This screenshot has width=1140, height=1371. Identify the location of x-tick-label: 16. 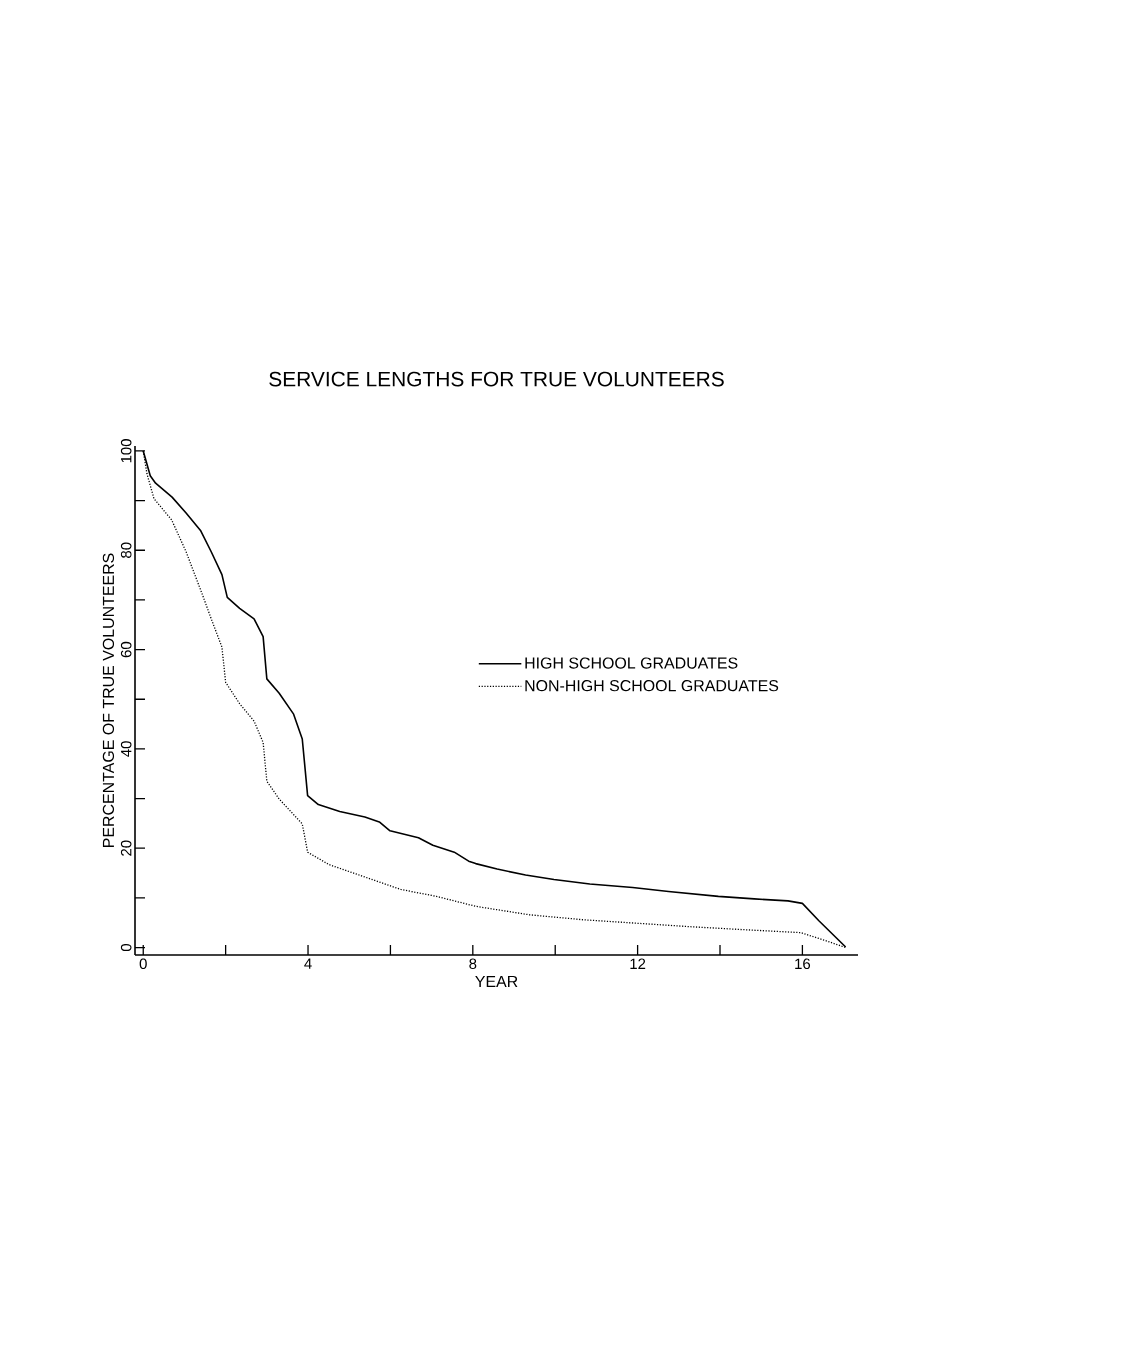
(803, 964).